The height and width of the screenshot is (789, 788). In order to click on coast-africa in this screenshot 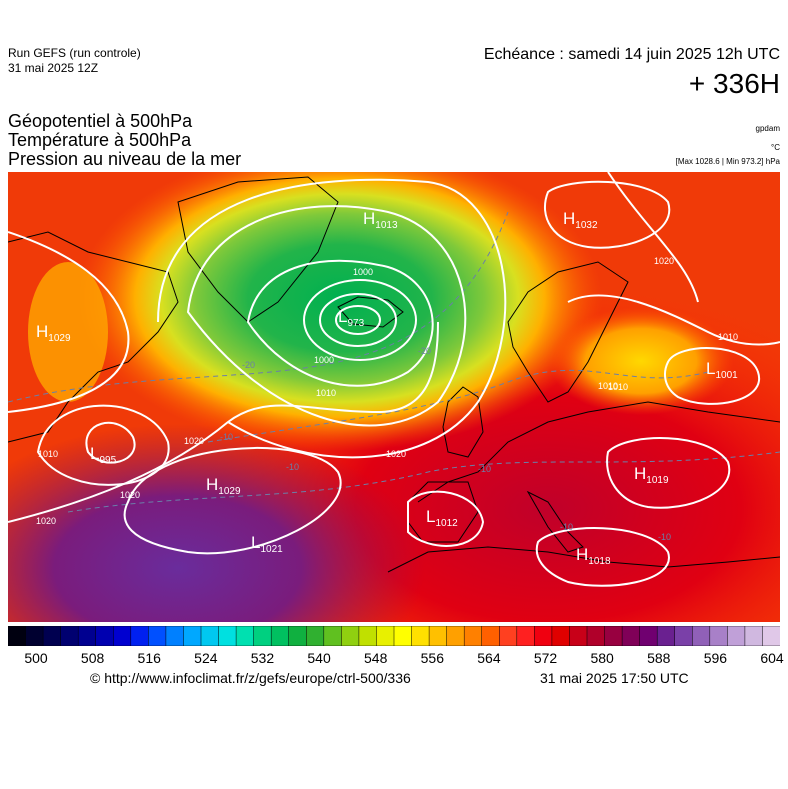, I will do `click(583, 559)`.